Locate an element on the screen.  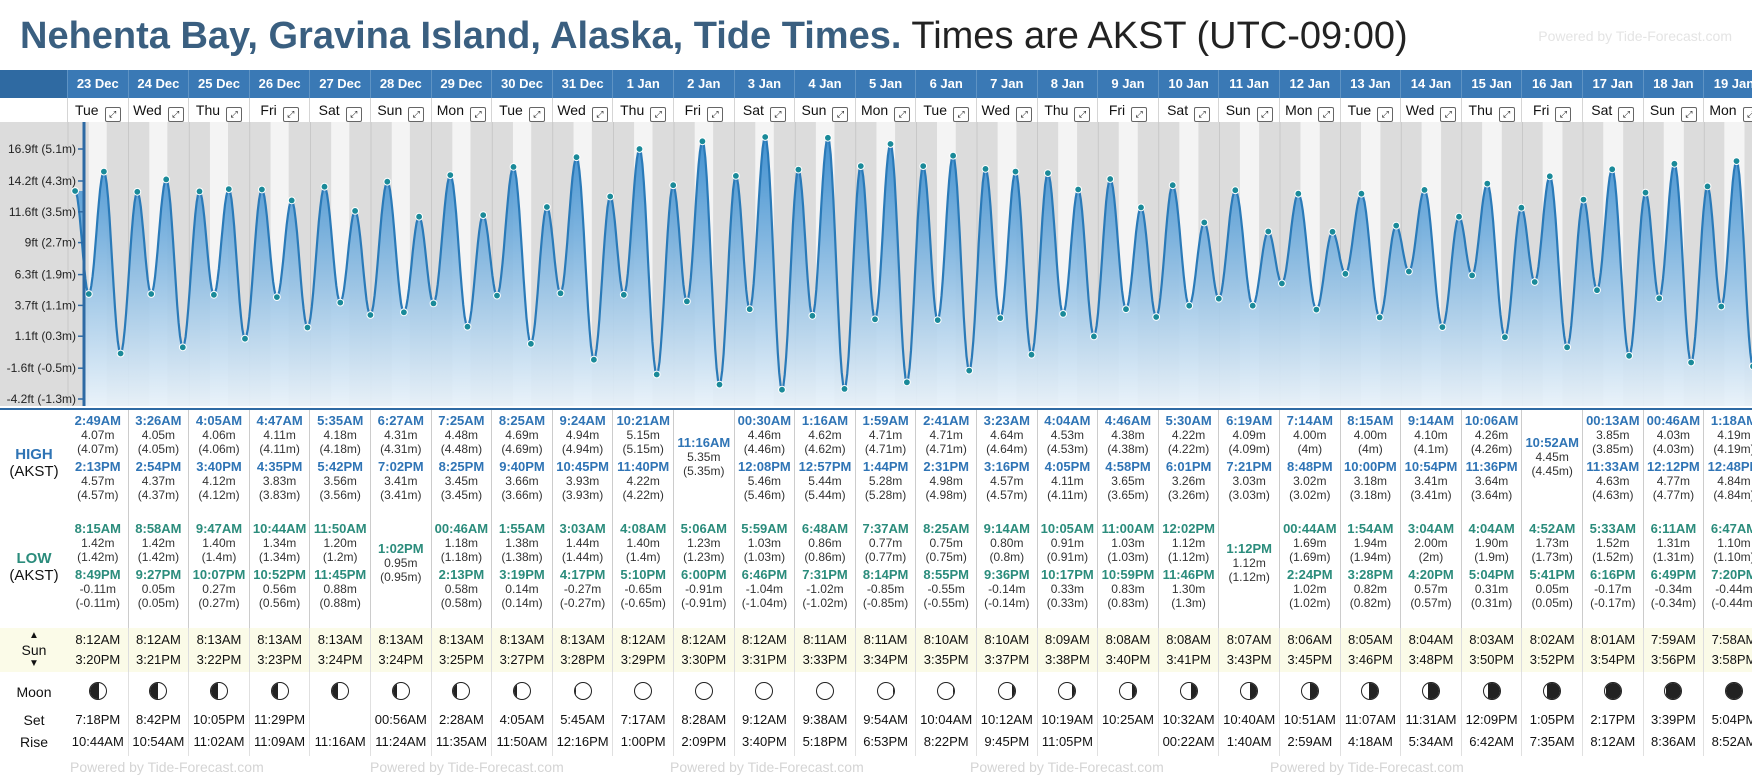
weekday-cell: Sat ⤢ is located at coordinates (765, 110).